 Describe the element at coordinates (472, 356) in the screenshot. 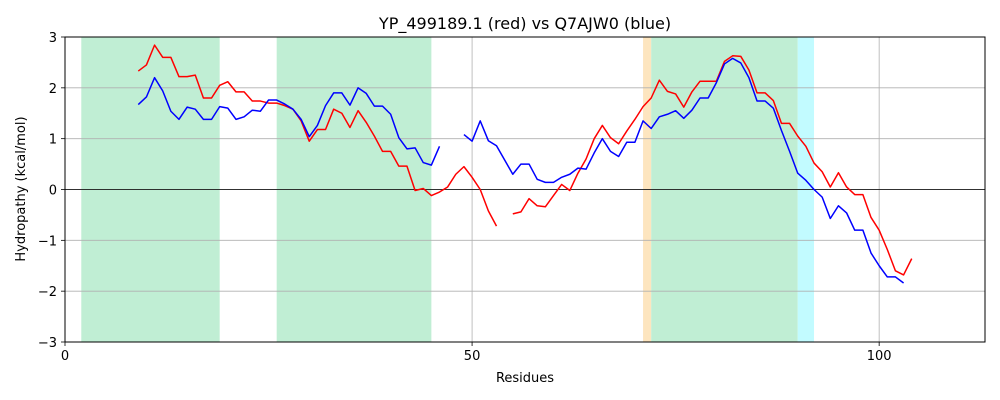

I see `x-tick-label: 50` at that location.